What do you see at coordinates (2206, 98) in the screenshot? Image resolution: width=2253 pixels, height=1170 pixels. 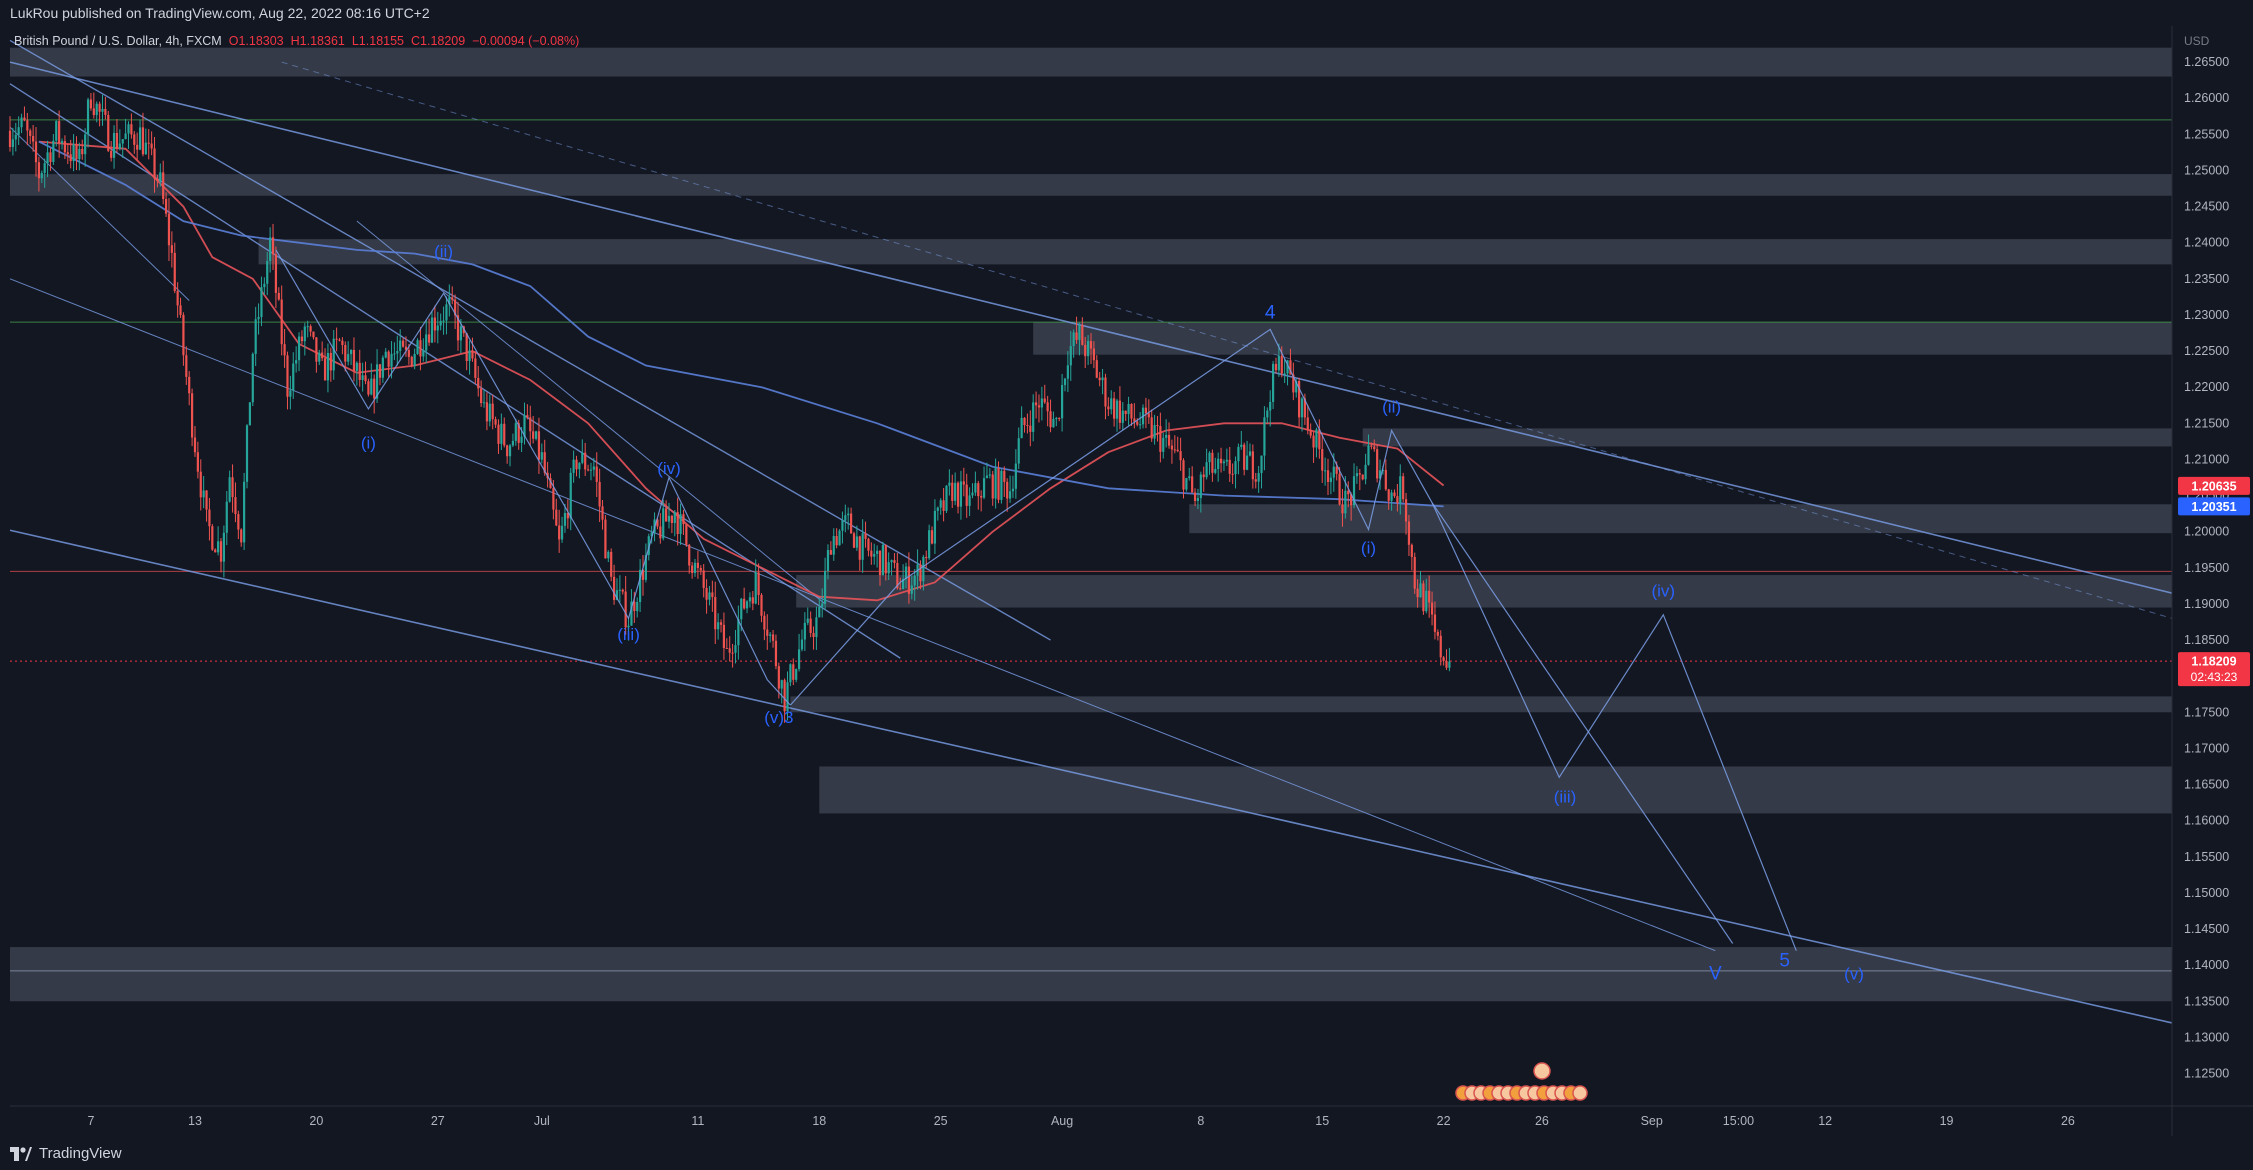 I see `price-tick-label: 1.26000` at bounding box center [2206, 98].